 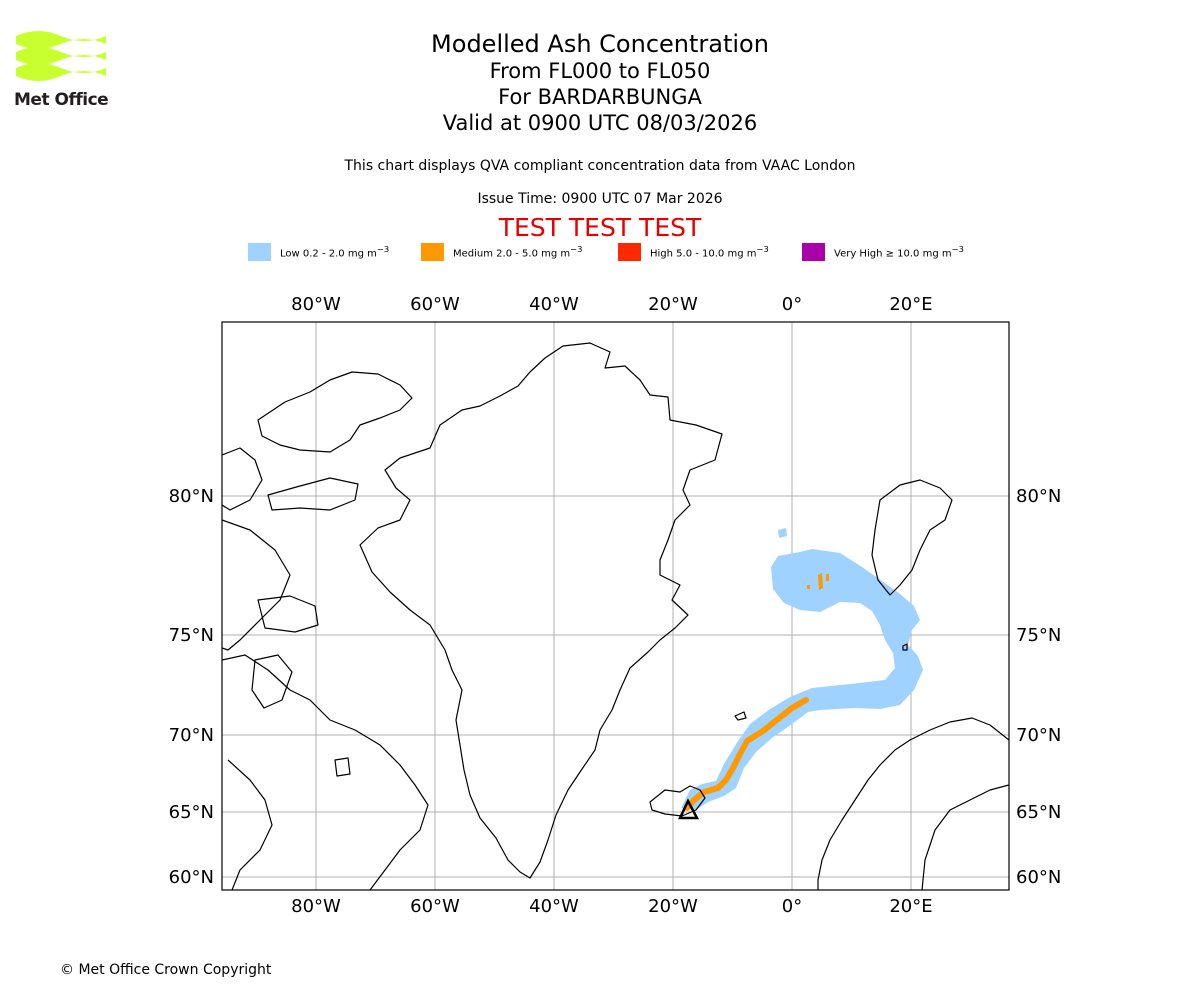 What do you see at coordinates (1038, 735) in the screenshot?
I see `lat-label-right-70n: 70°N` at bounding box center [1038, 735].